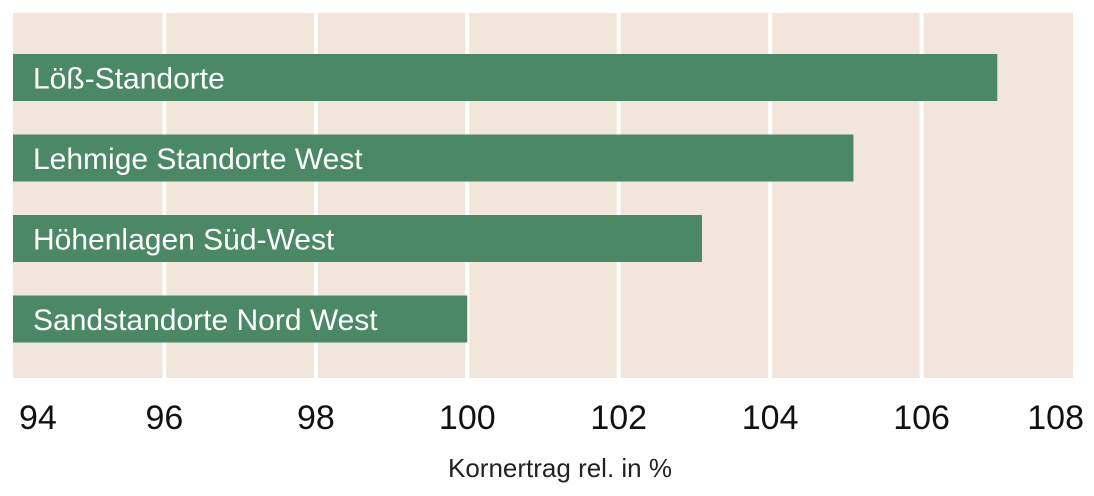  Describe the element at coordinates (129, 79) in the screenshot. I see `bar-label: Löß-Standorte` at that location.